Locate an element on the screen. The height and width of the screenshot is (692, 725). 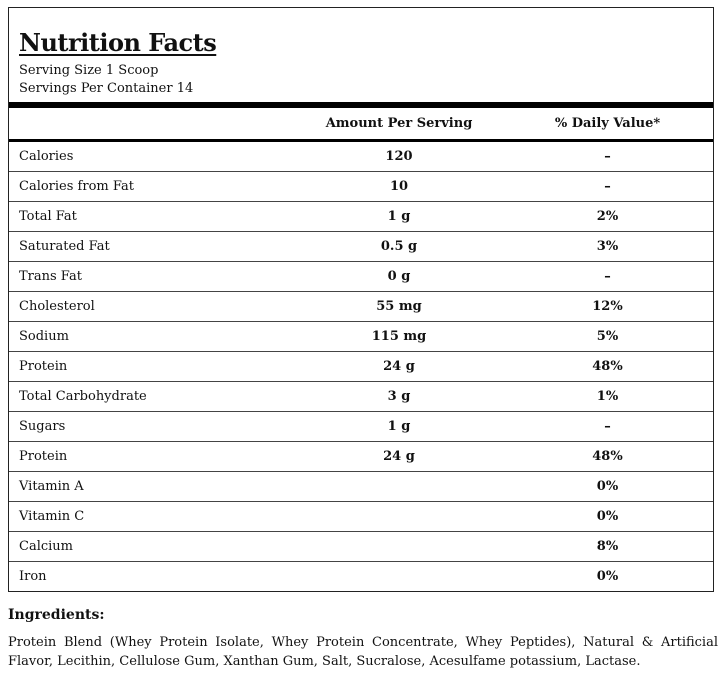
nutrient-name: Calcium is located at coordinates (152, 546).